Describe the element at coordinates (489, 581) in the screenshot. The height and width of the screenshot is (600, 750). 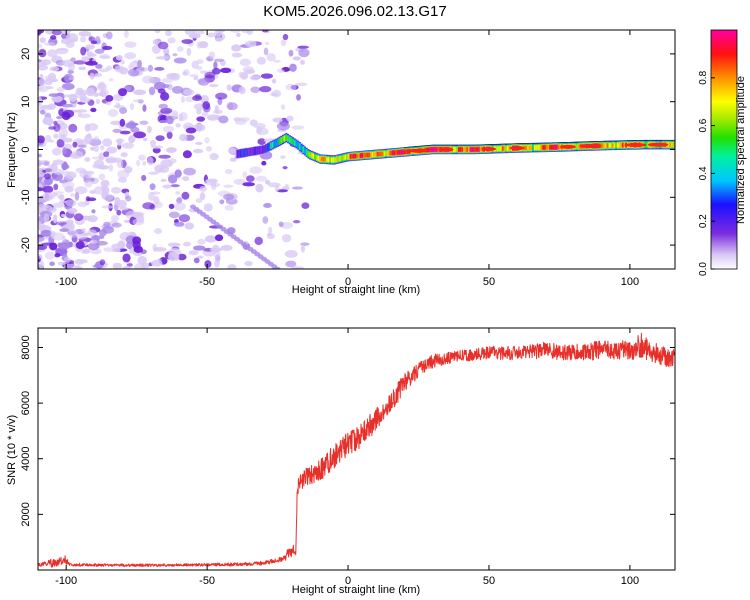
I see `snr-x-tick-label: 50` at that location.